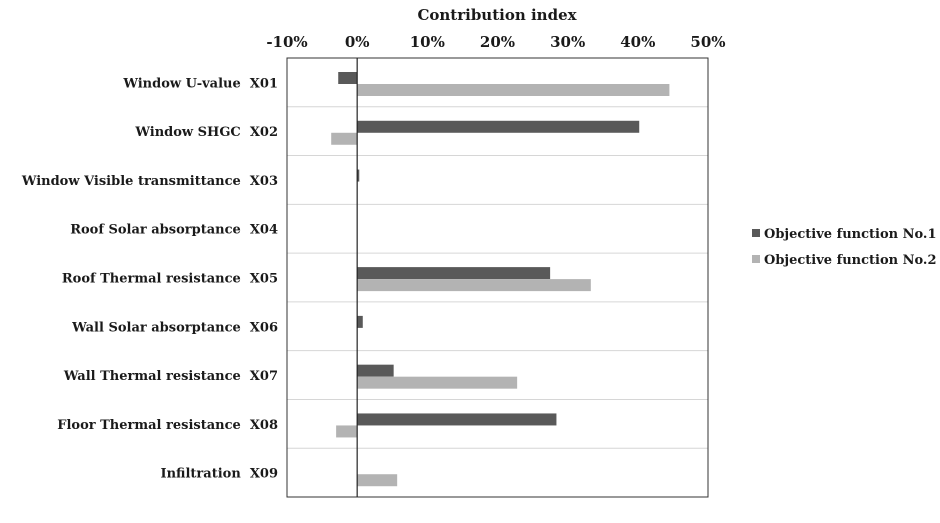 The image size is (940, 523). What do you see at coordinates (427, 42) in the screenshot?
I see `x-tick-label: 10%` at bounding box center [427, 42].